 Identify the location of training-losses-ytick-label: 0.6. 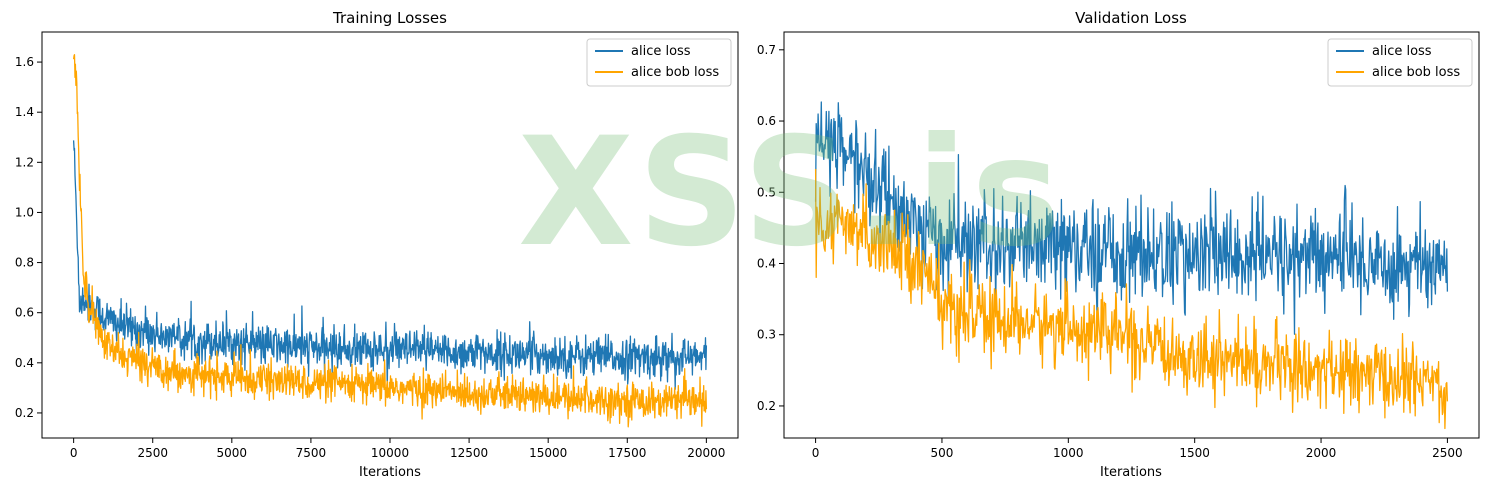
(24, 313).